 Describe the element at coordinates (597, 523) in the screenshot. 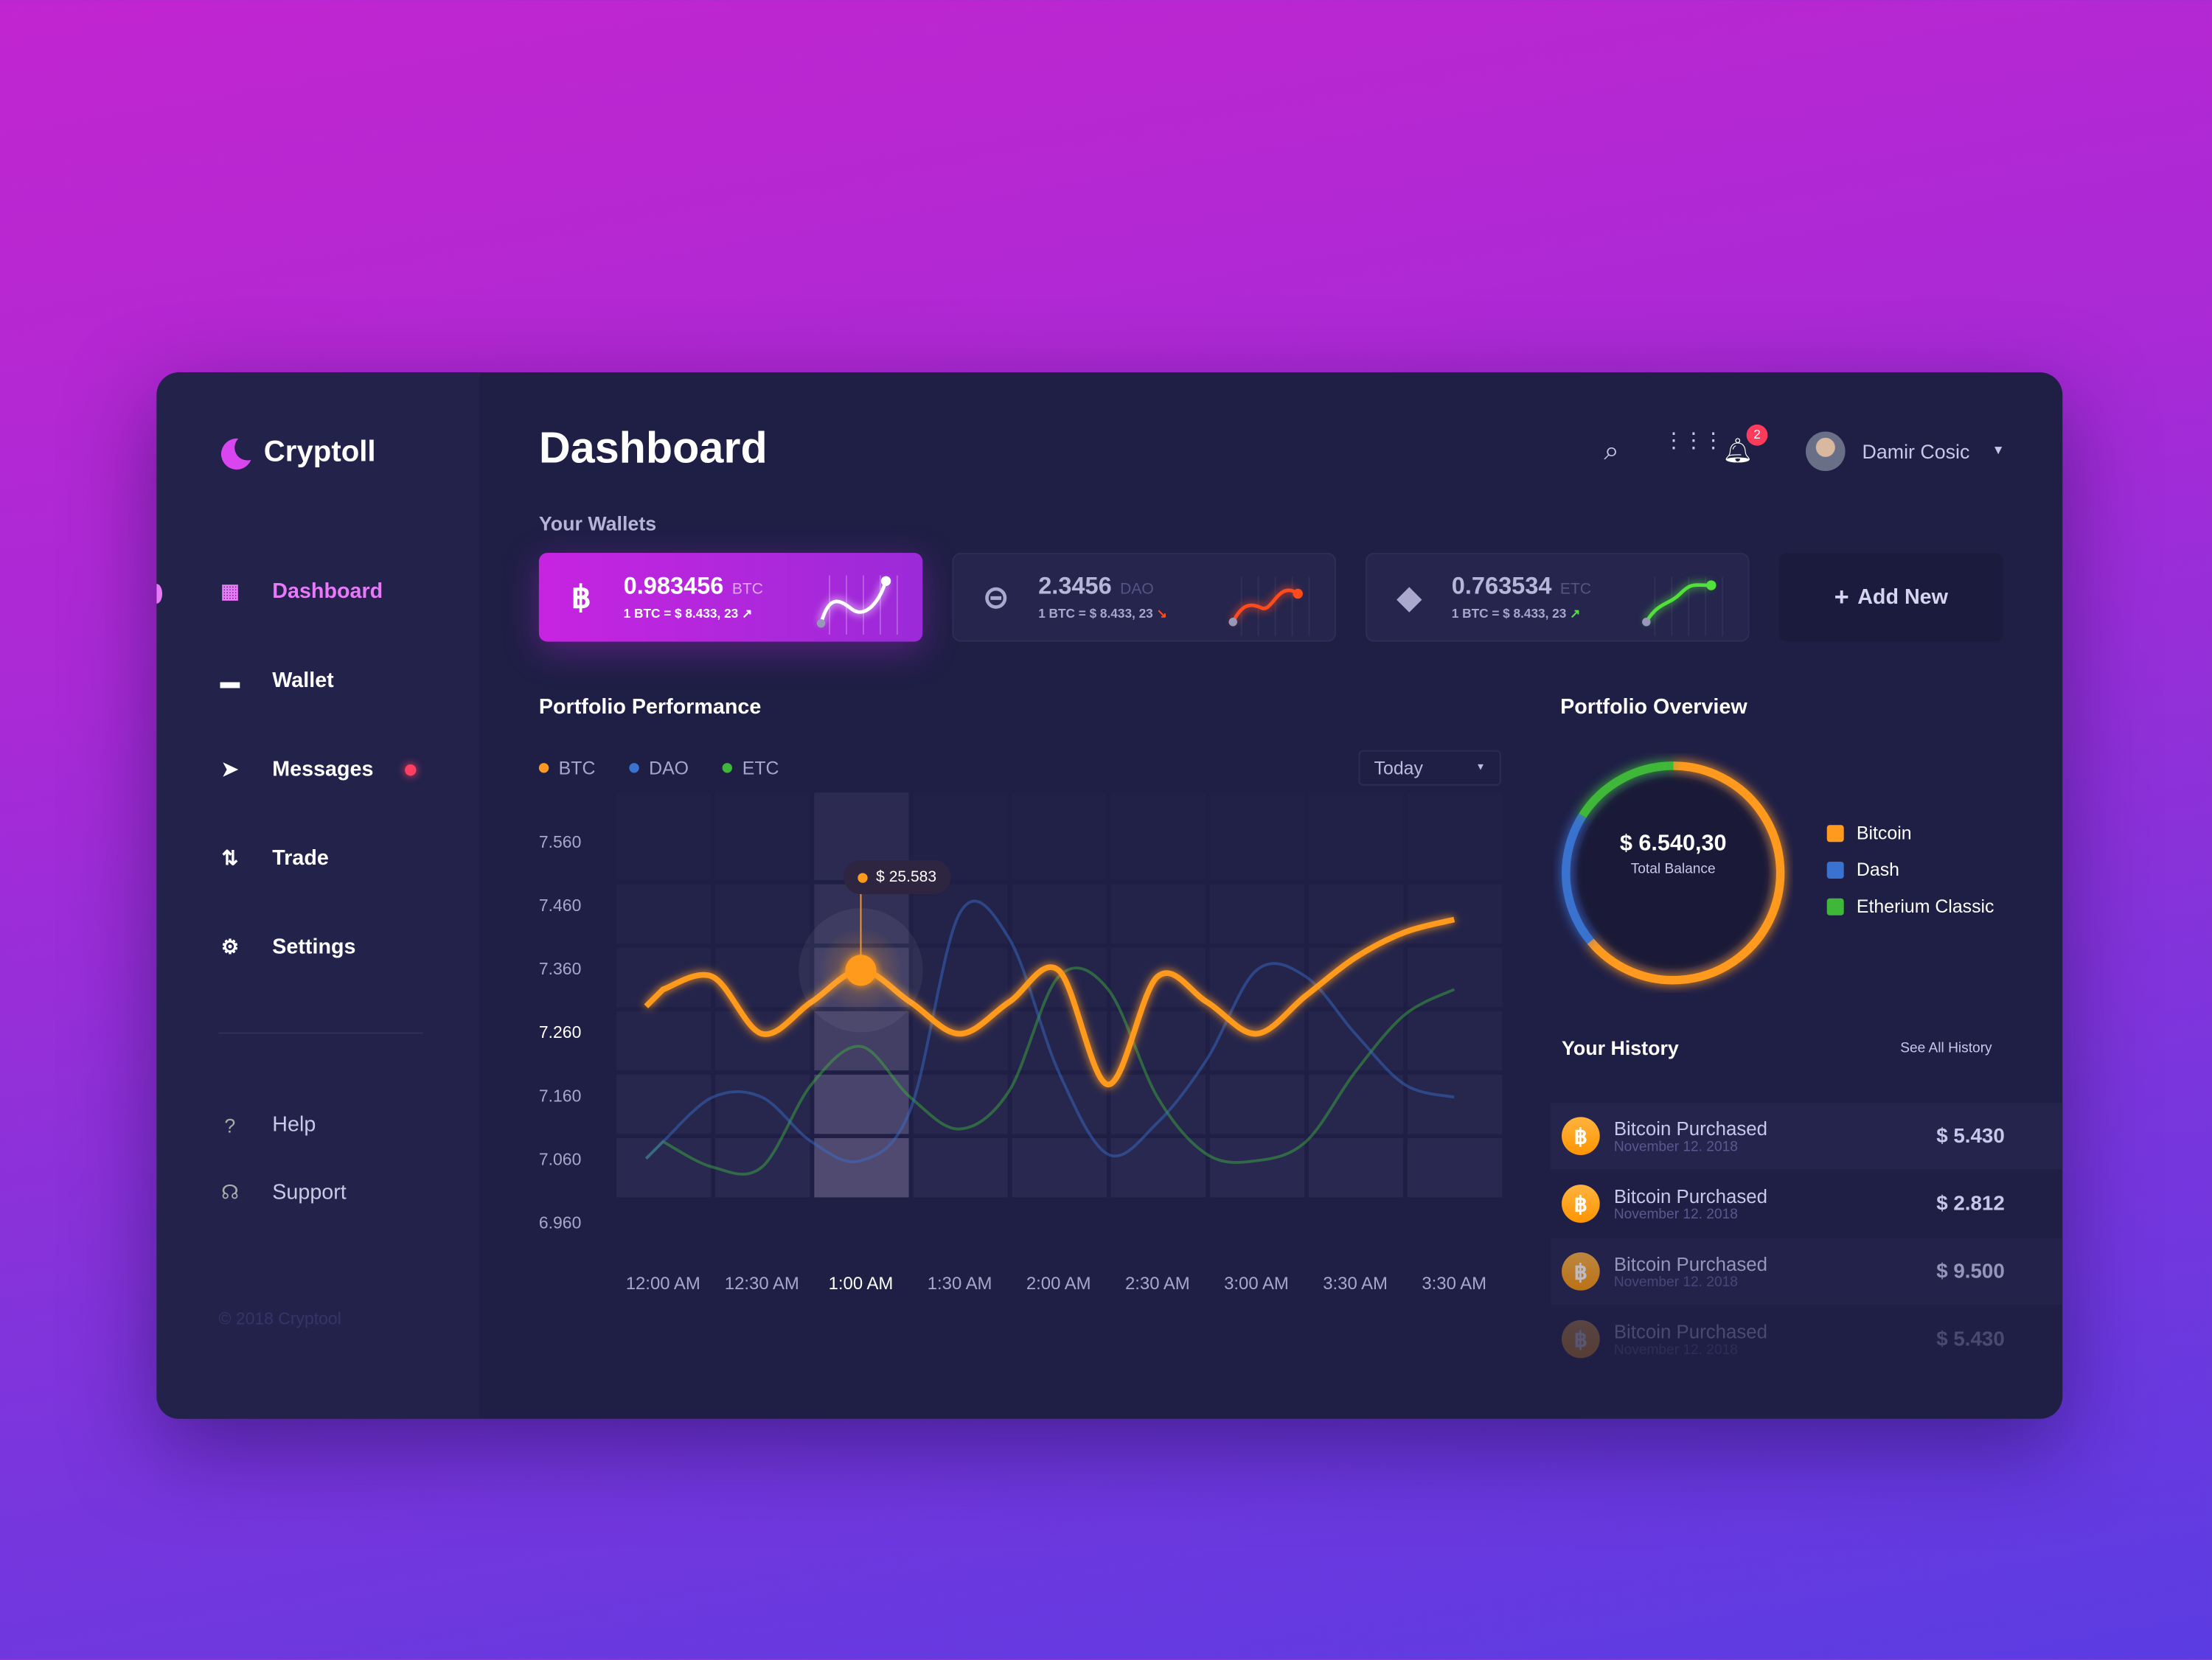

I see `wallets-title: Your Wallets` at that location.